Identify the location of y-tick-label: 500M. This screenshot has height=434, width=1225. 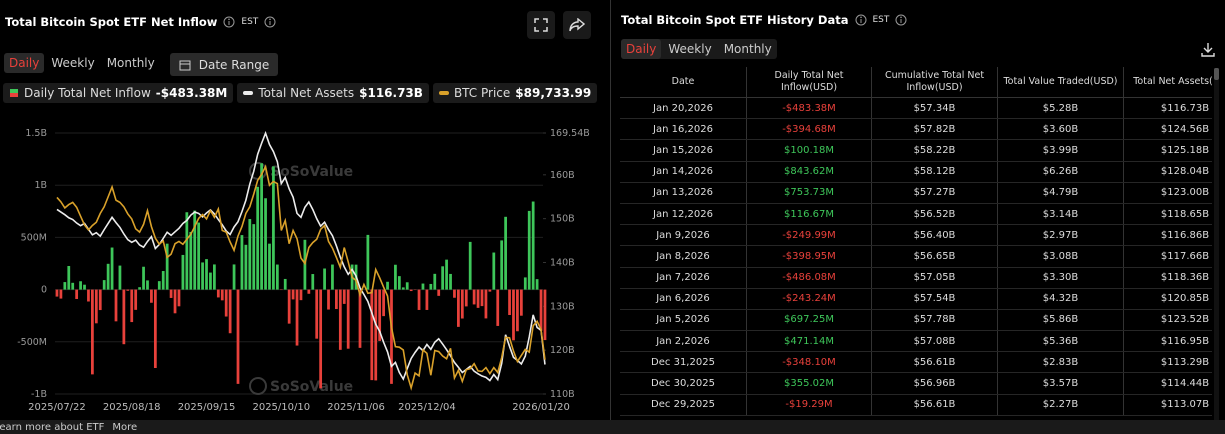
(34, 237).